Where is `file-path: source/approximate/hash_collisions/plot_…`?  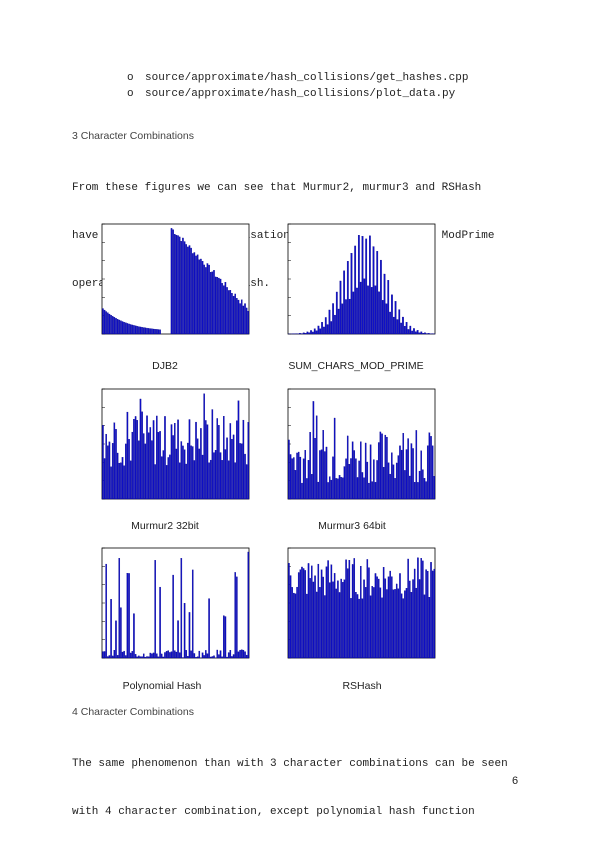
file-path: source/approximate/hash_collisions/plot_… is located at coordinates (300, 94).